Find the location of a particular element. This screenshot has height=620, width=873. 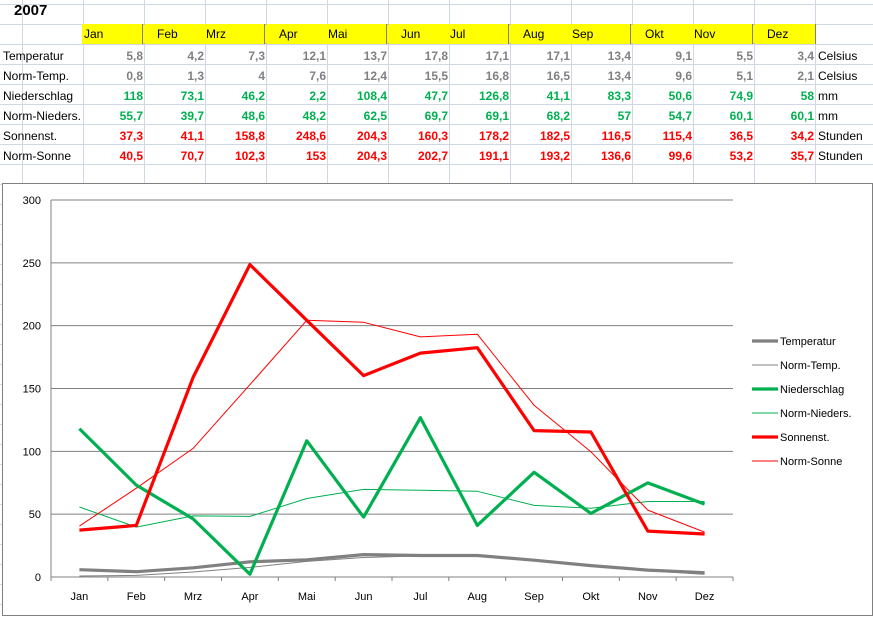

x-tick-label: Sep is located at coordinates (534, 597).